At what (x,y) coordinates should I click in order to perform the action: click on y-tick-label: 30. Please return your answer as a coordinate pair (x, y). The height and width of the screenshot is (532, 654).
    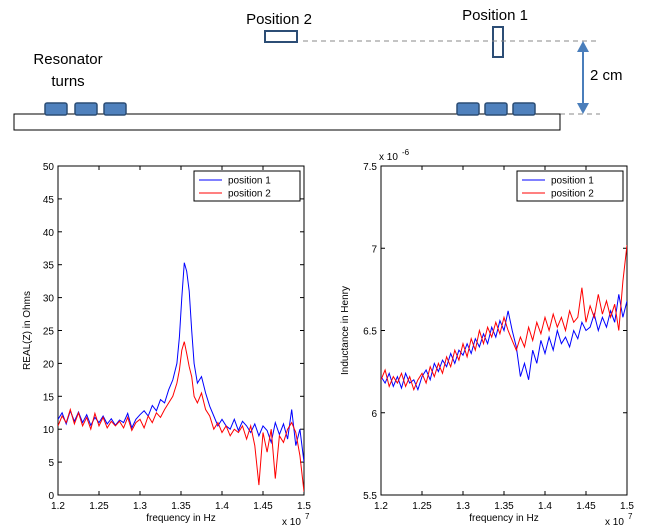
    Looking at the image, I should click on (49, 299).